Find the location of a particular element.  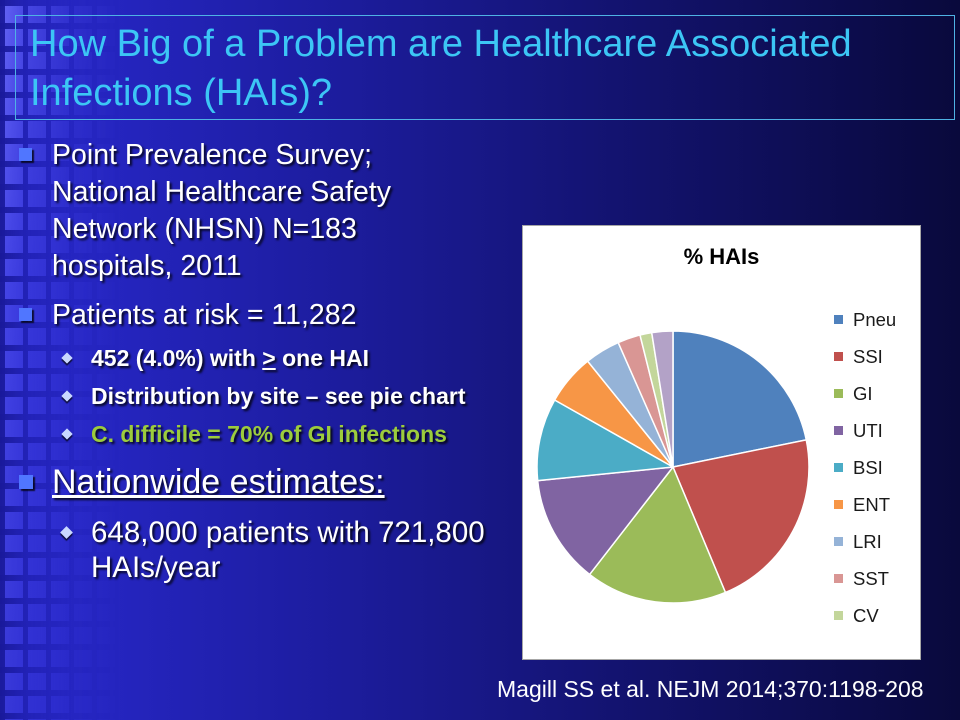

decorative-square-pattern is located at coordinates (60, 360).